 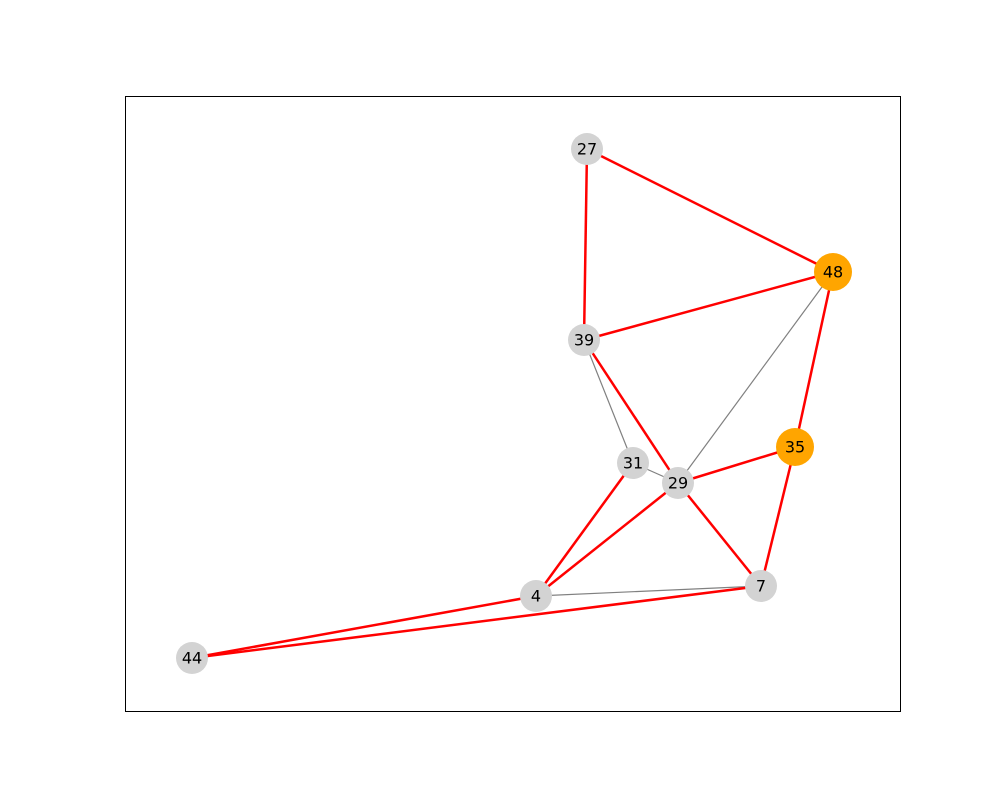 I want to click on node-44: 44, so click(x=192, y=658).